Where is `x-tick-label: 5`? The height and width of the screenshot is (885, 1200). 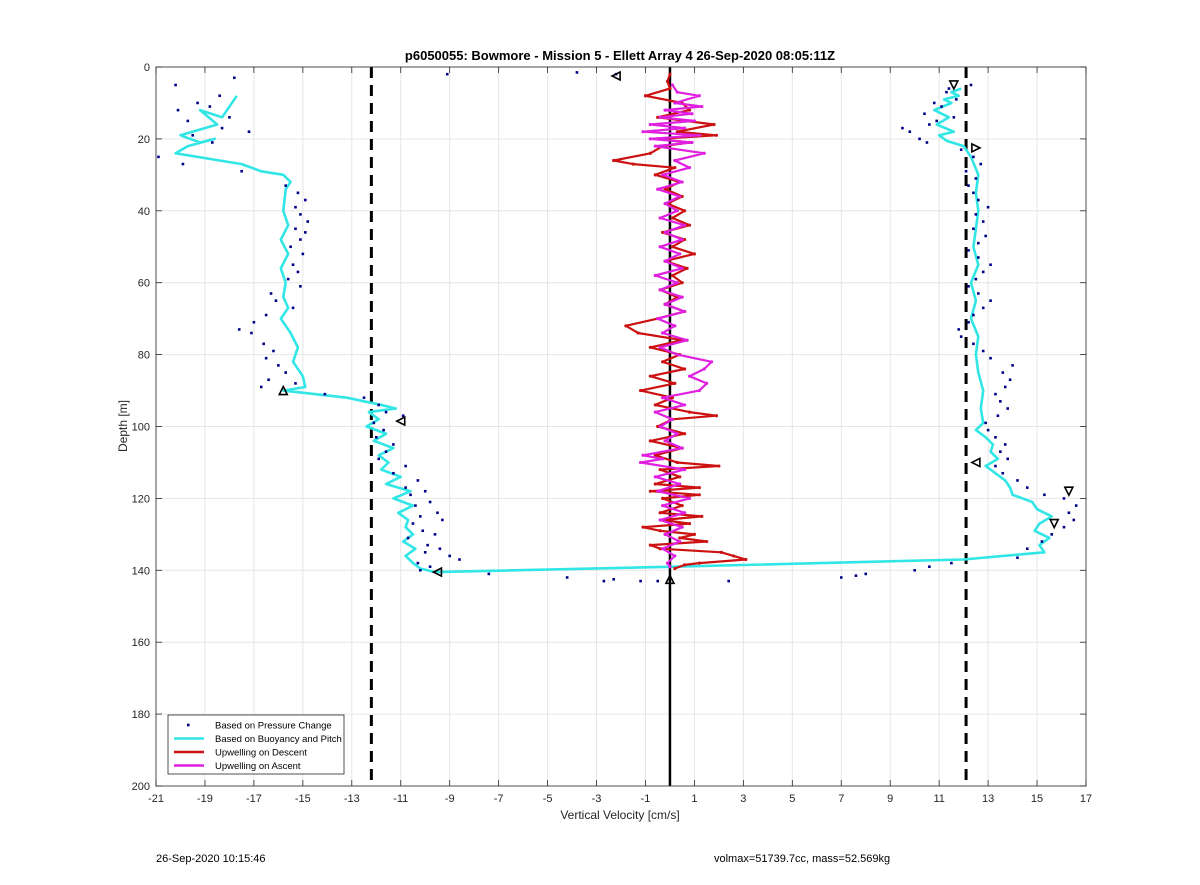 x-tick-label: 5 is located at coordinates (792, 799).